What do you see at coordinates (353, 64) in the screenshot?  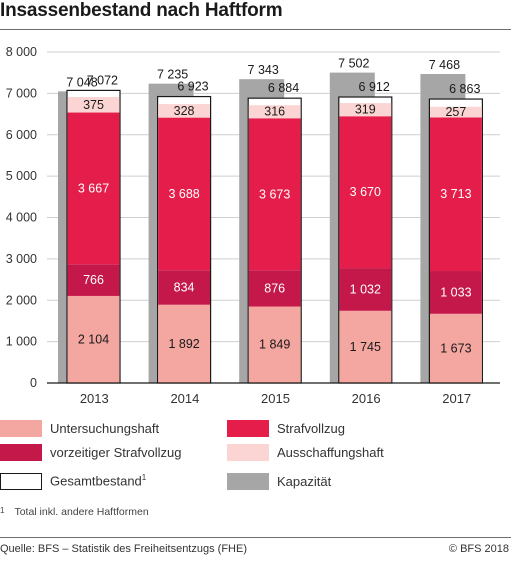 I see `capacity-value-label: 7 502` at bounding box center [353, 64].